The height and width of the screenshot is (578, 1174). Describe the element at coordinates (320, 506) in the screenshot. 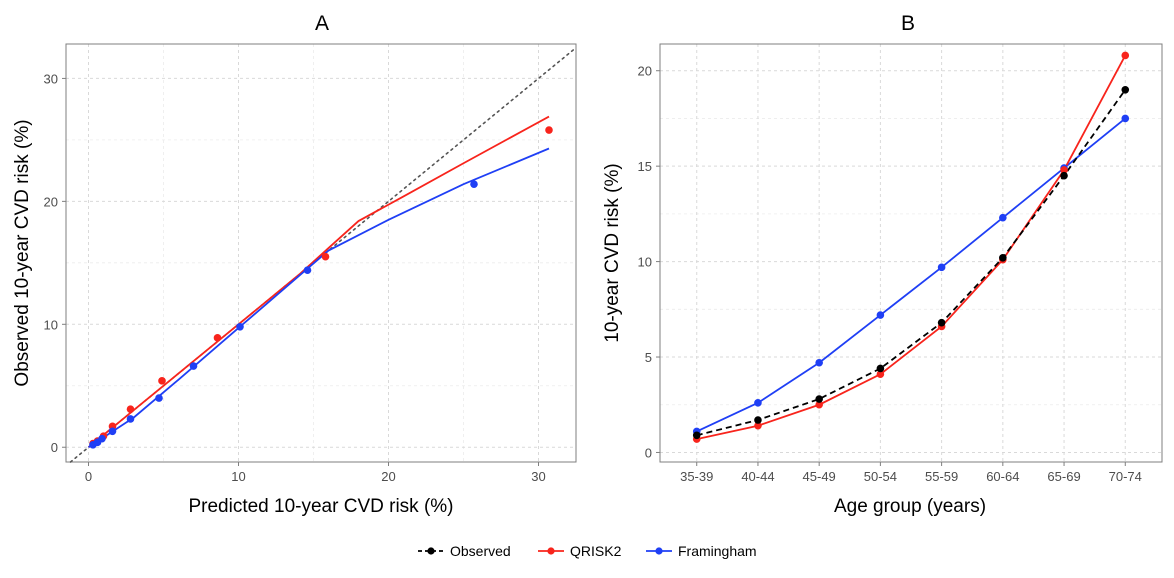

I see `panel-a-x-axis-title: Predicted 10-year CVD risk (%)` at that location.